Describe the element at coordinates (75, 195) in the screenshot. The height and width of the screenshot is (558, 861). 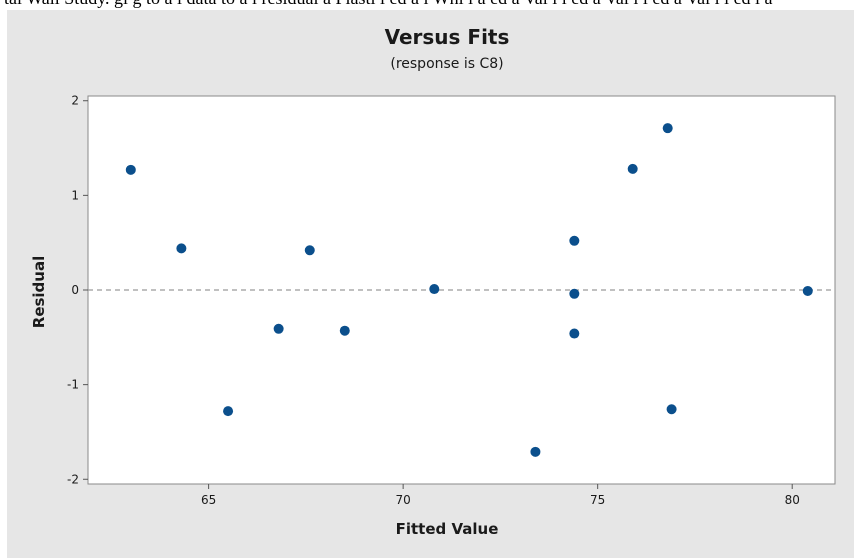
I see `y-tick-label: 1` at that location.